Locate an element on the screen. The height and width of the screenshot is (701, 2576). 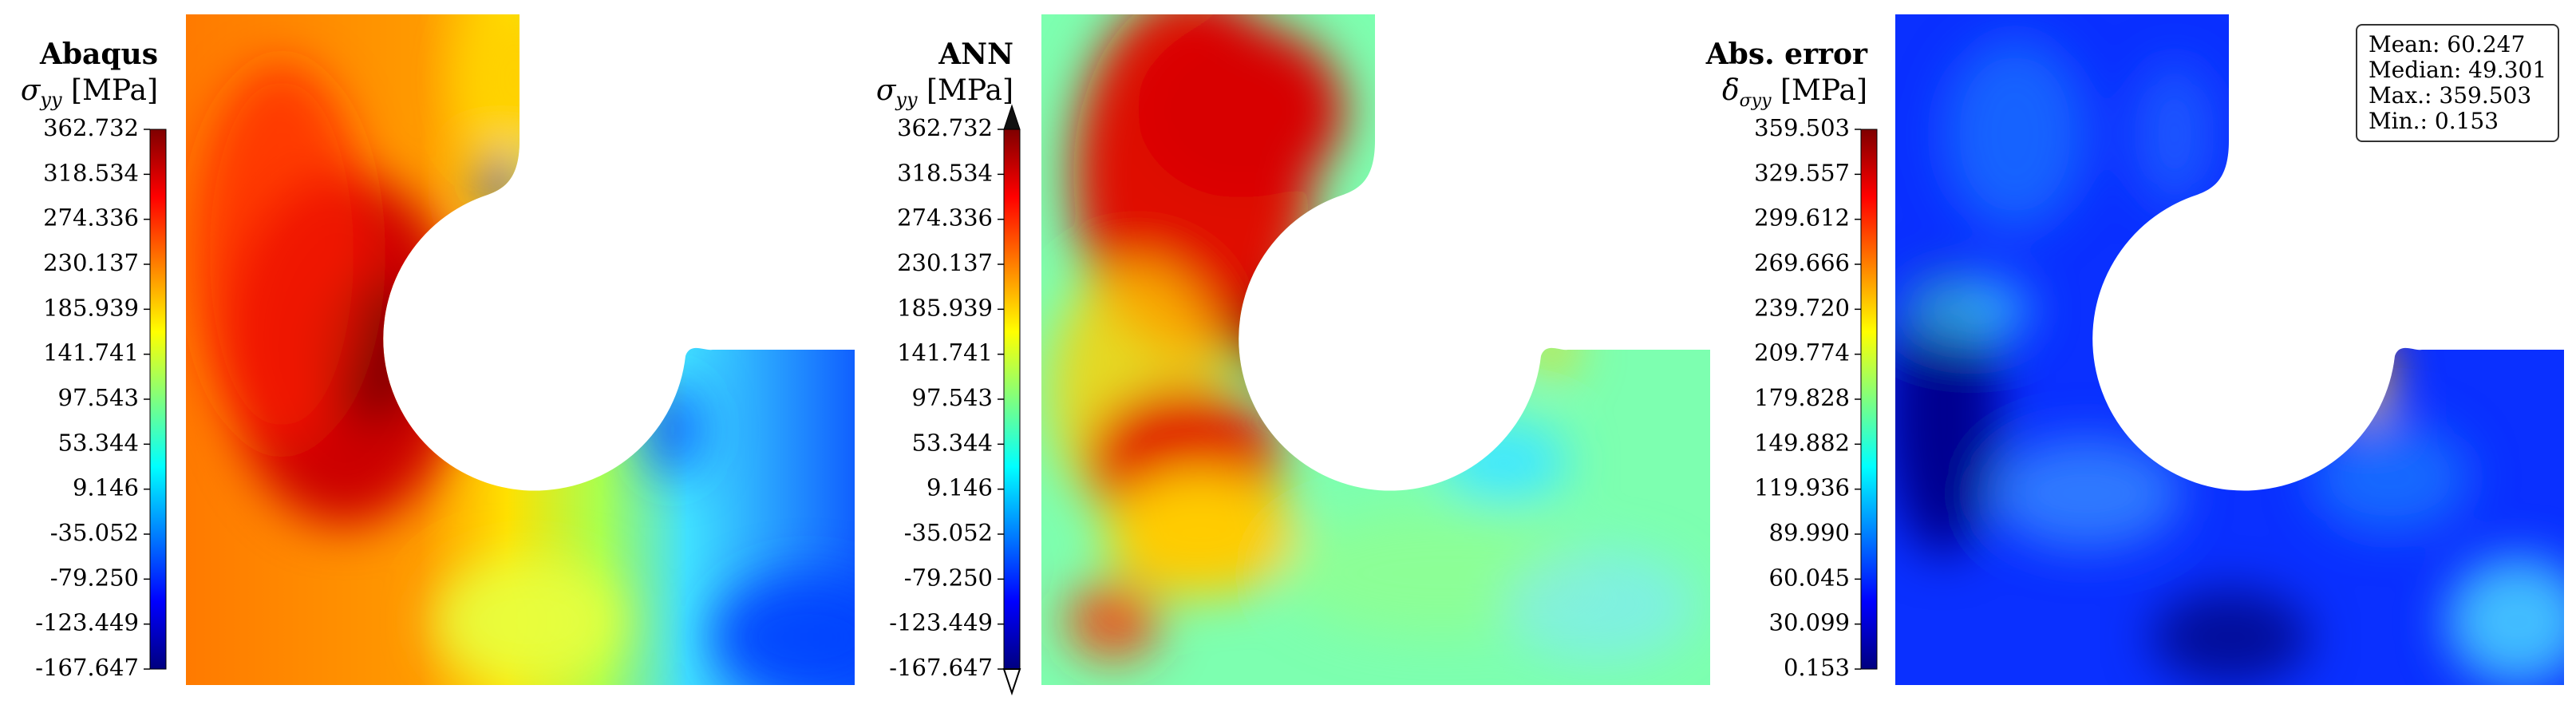
colorbar-2-scale is located at coordinates (1012, 400).